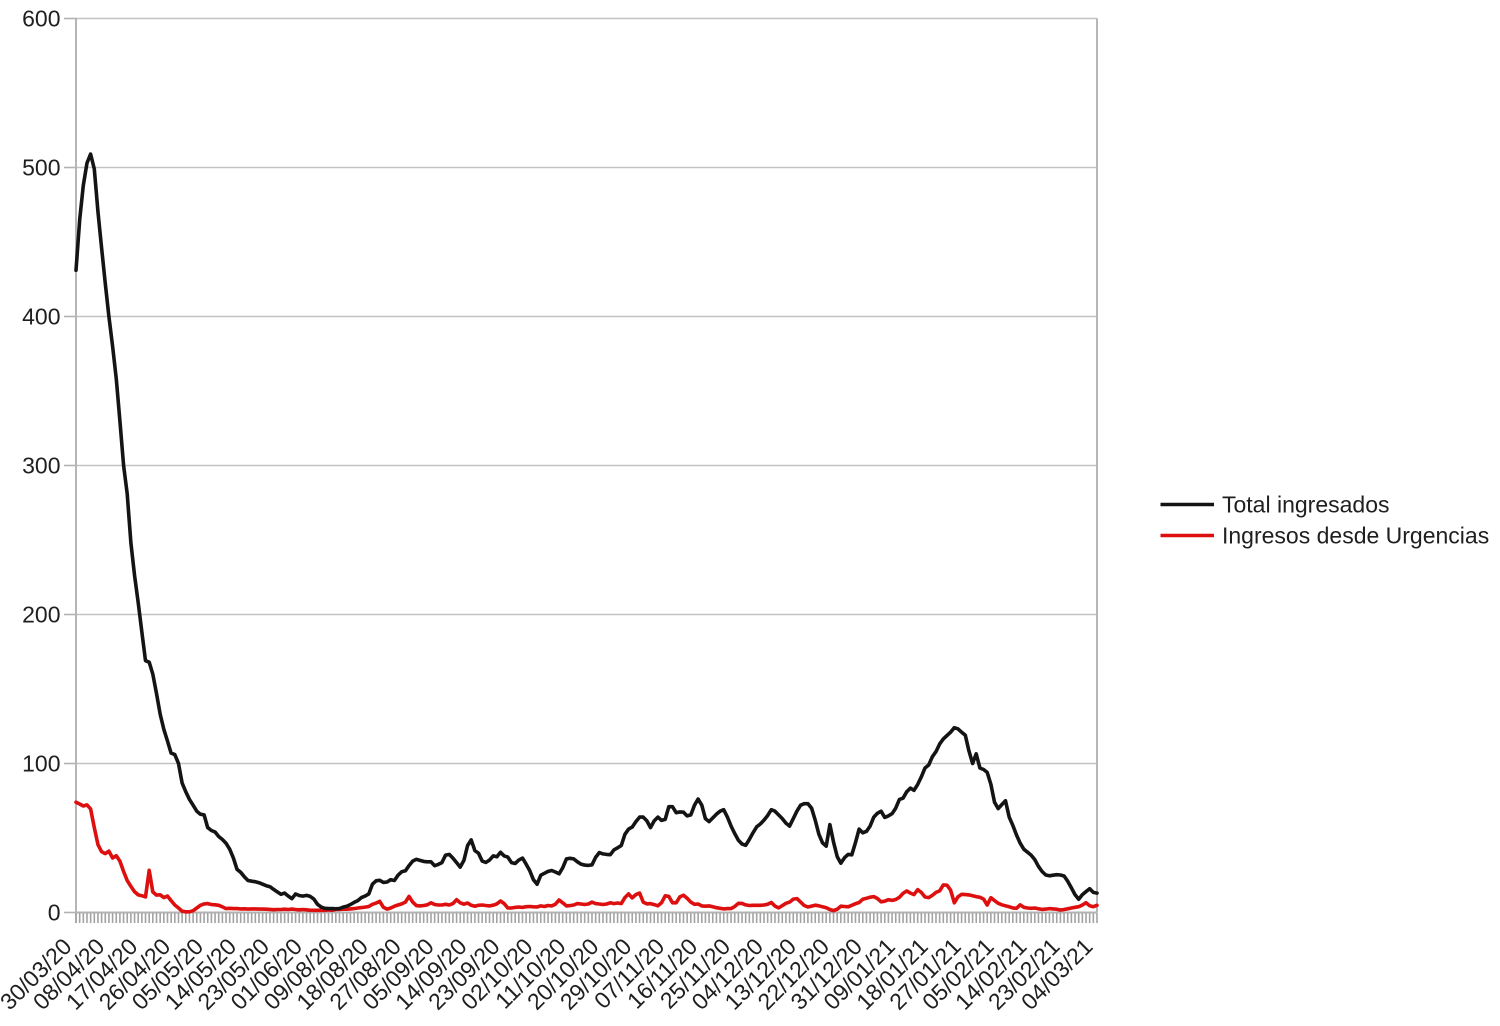  I want to click on svg-text: 200, so click(41, 615).